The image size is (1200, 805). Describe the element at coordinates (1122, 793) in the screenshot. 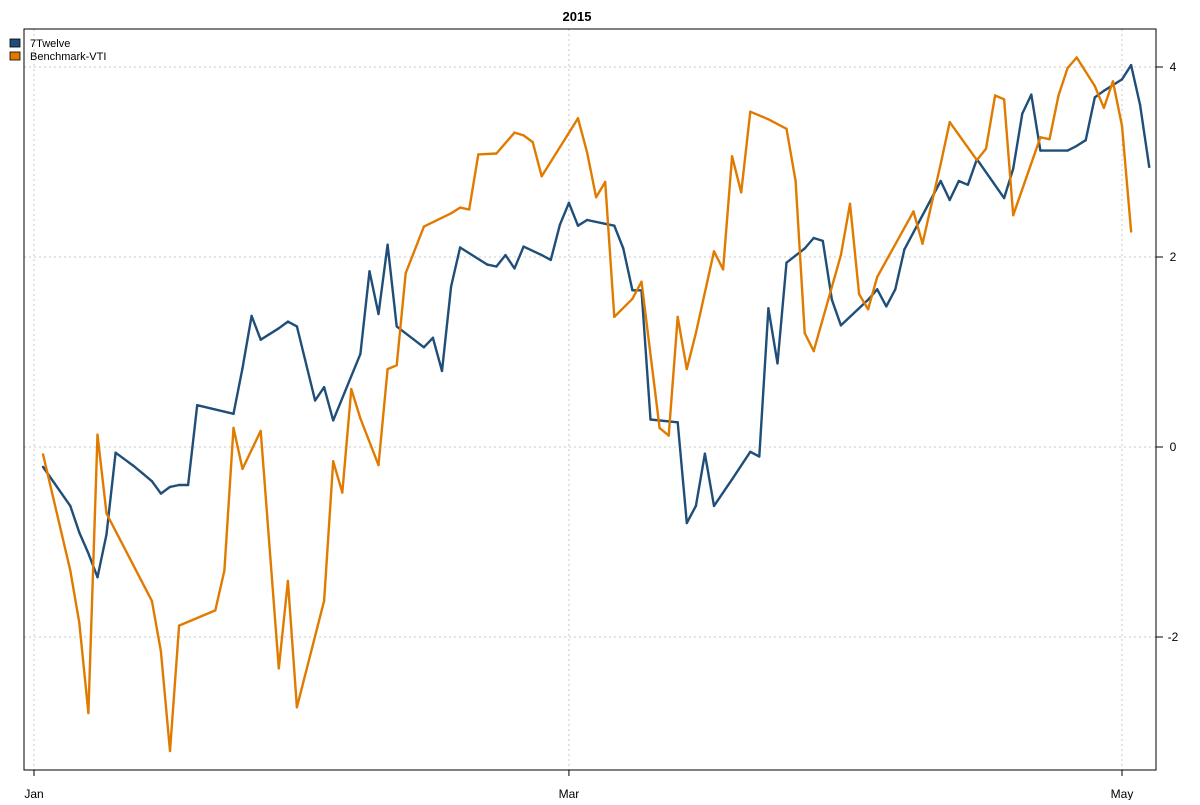

I see `x-tick-label: May` at that location.